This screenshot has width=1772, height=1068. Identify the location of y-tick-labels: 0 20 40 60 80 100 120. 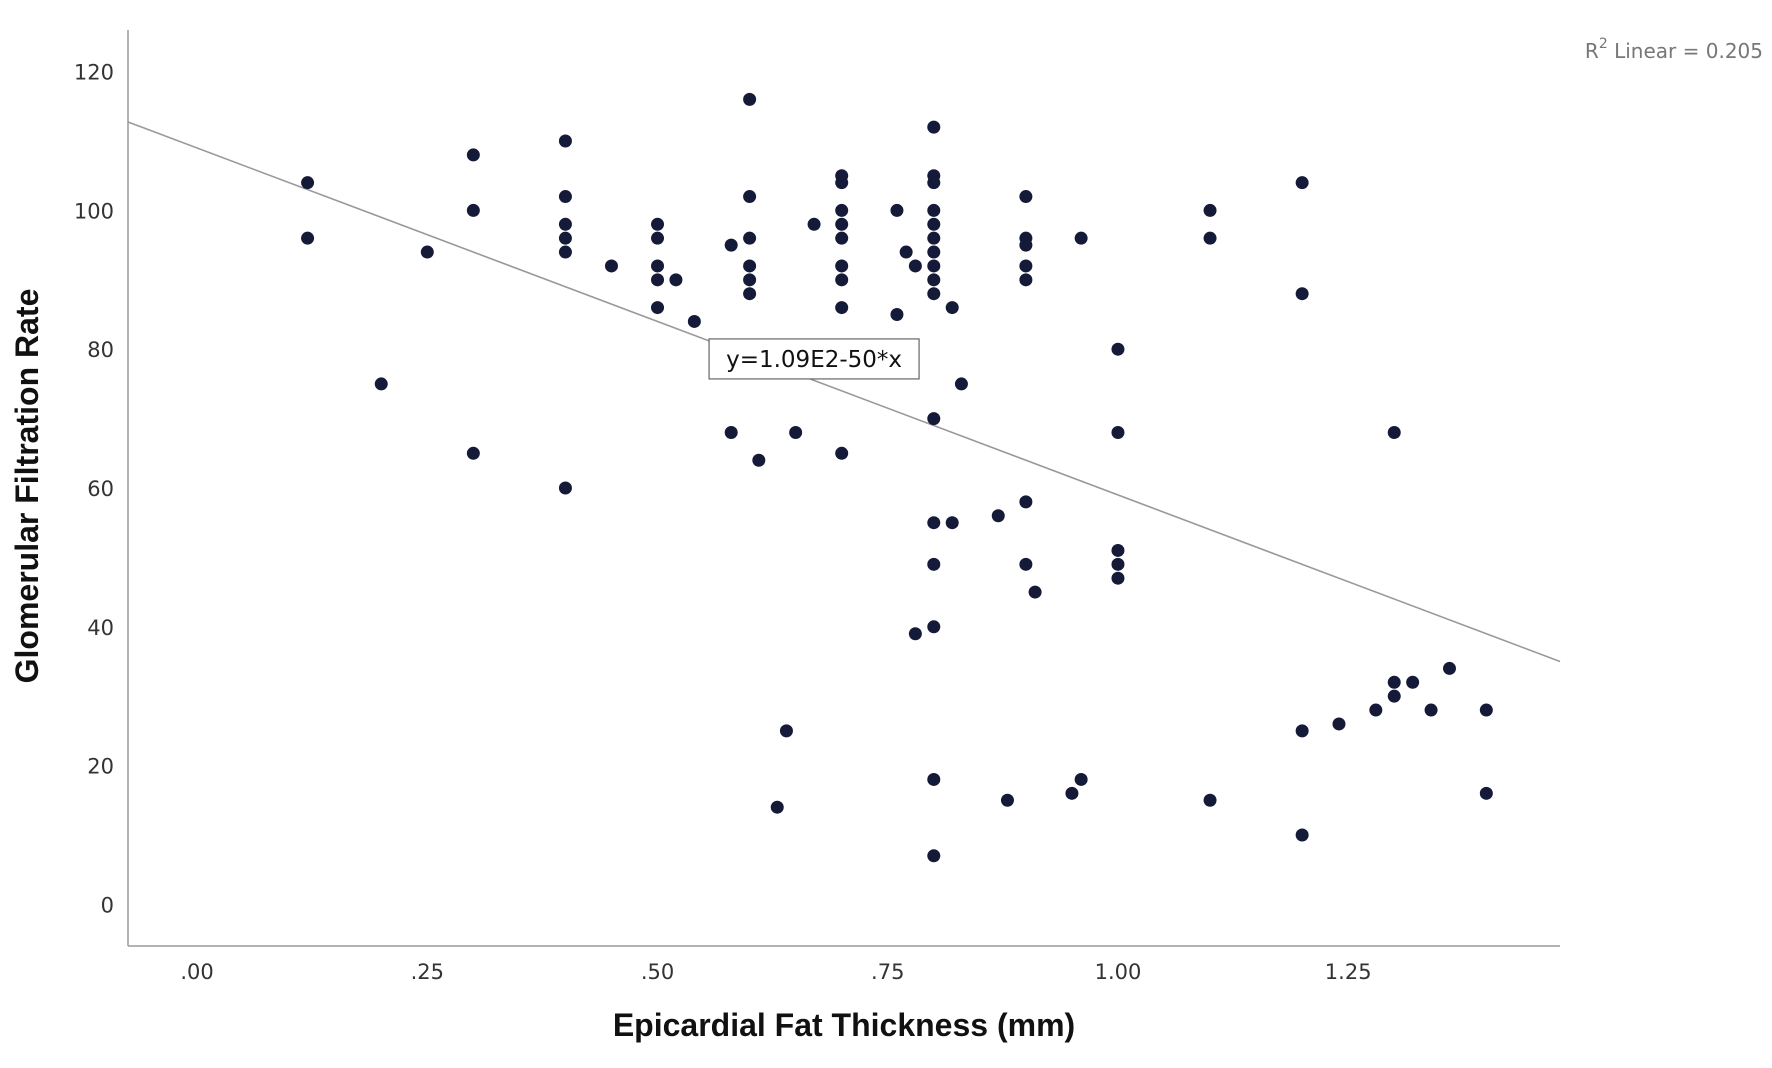
(94, 489).